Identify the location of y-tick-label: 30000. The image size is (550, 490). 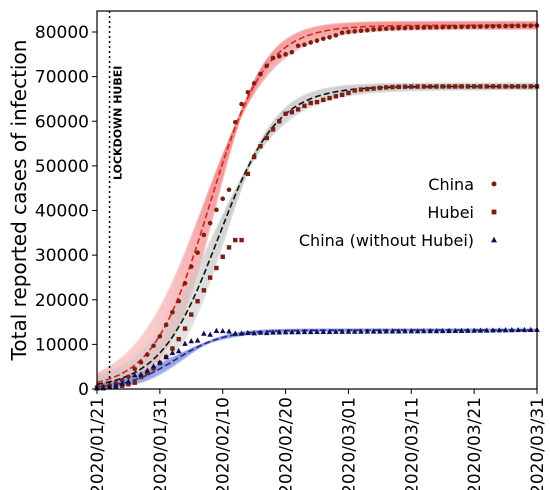
(62, 256).